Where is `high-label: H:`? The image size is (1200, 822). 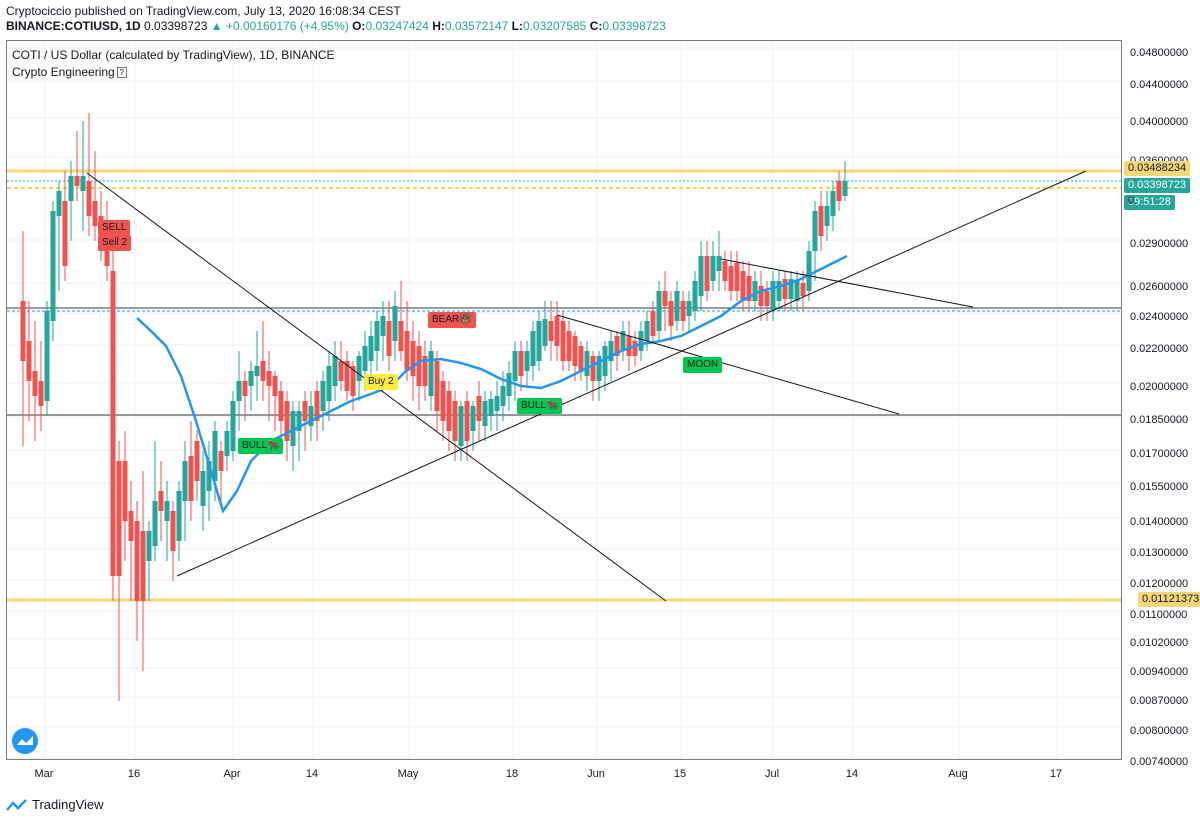
high-label: H: is located at coordinates (438, 26).